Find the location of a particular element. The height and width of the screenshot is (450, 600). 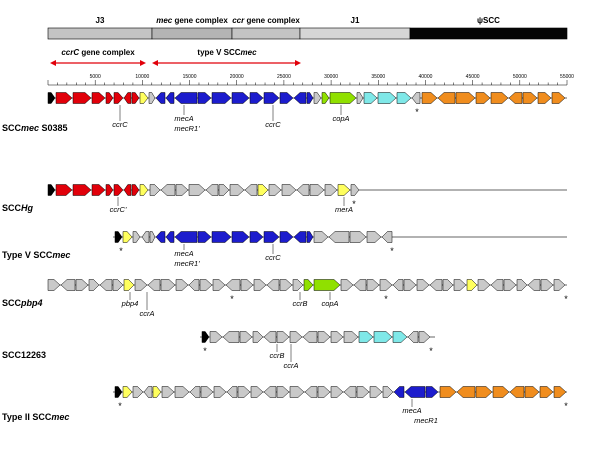

region-bar-segment is located at coordinates (488, 33).